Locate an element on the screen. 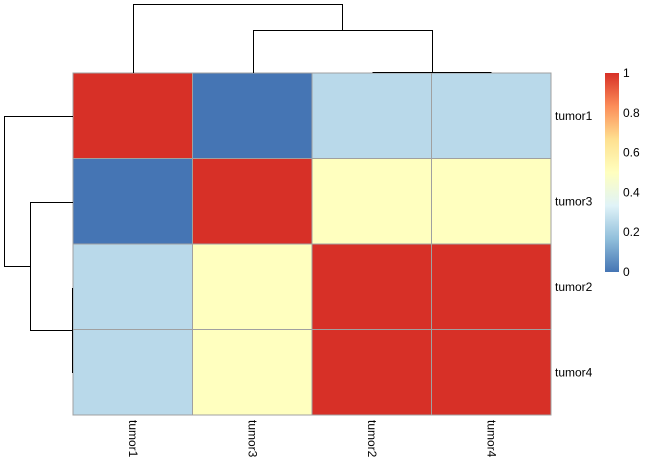  row-label: tumor4 is located at coordinates (574, 372).